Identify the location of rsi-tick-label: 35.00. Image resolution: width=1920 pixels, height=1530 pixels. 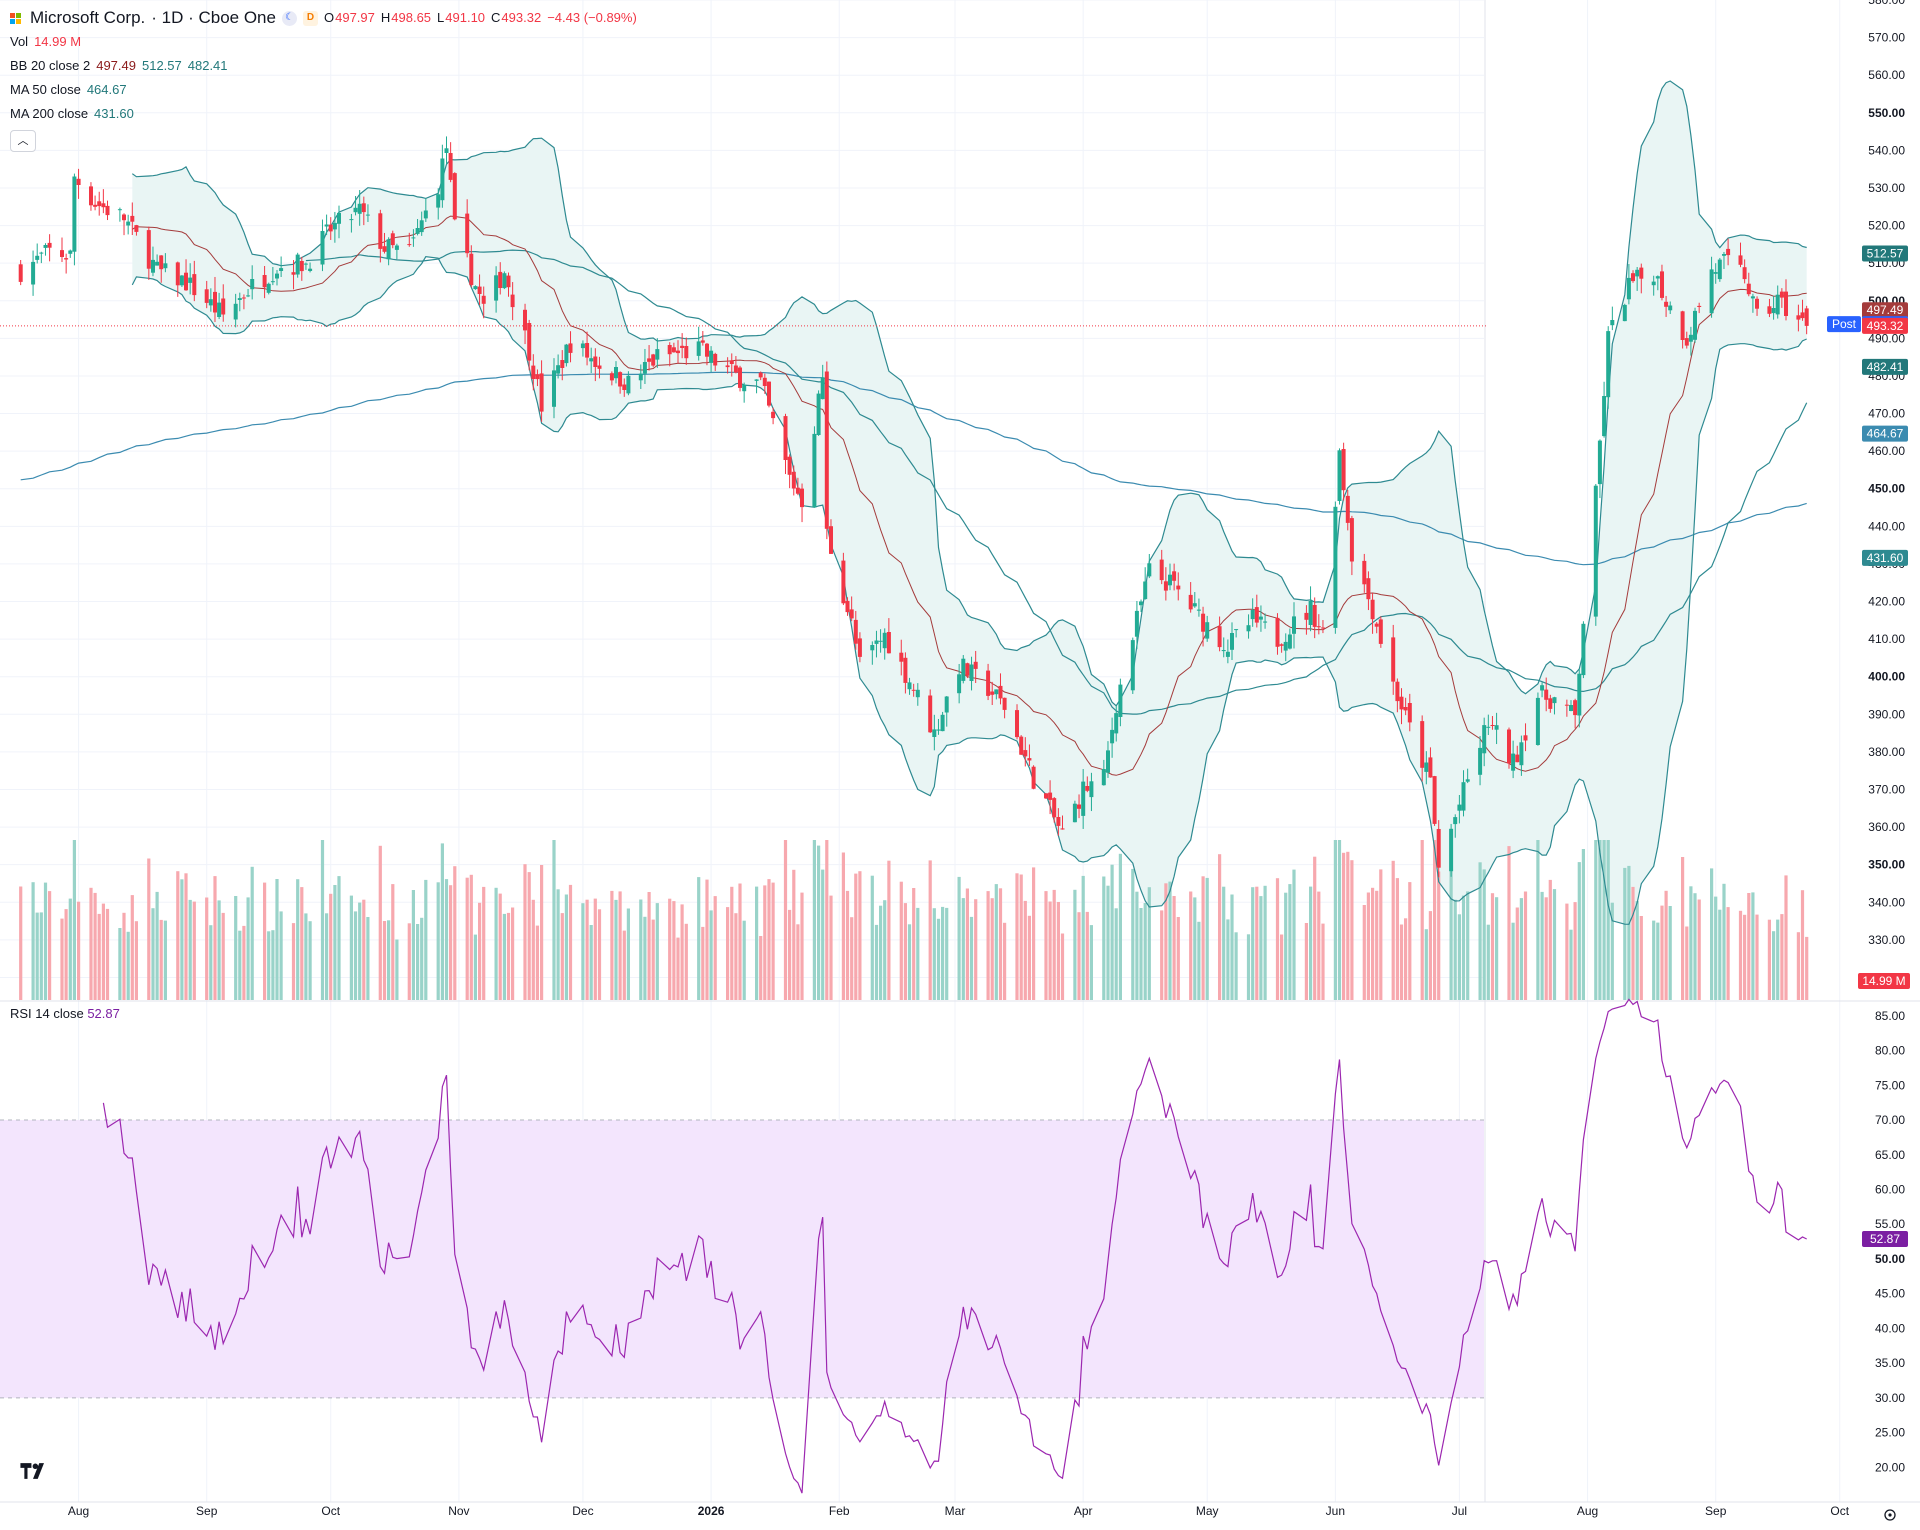
(1890, 1363).